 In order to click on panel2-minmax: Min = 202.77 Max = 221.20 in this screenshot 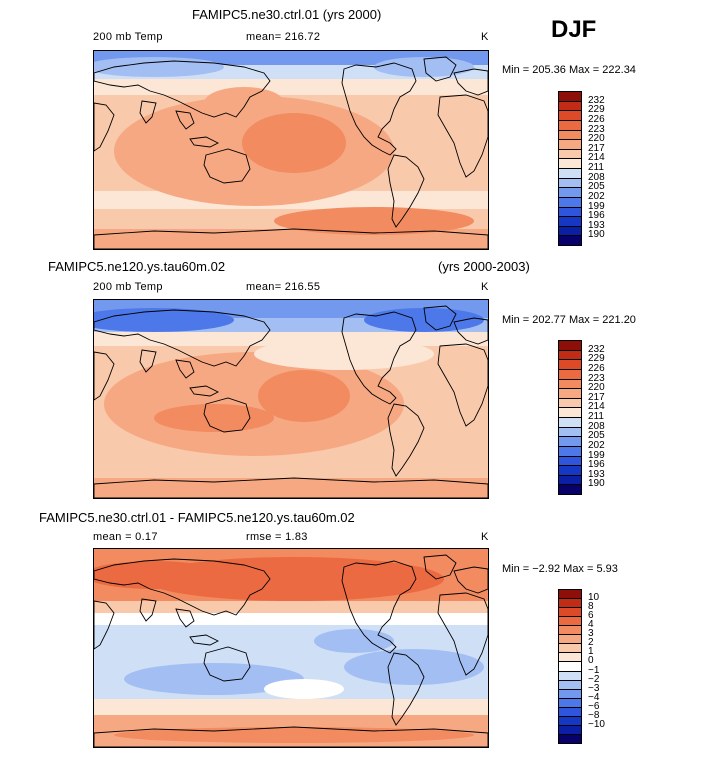, I will do `click(569, 320)`.